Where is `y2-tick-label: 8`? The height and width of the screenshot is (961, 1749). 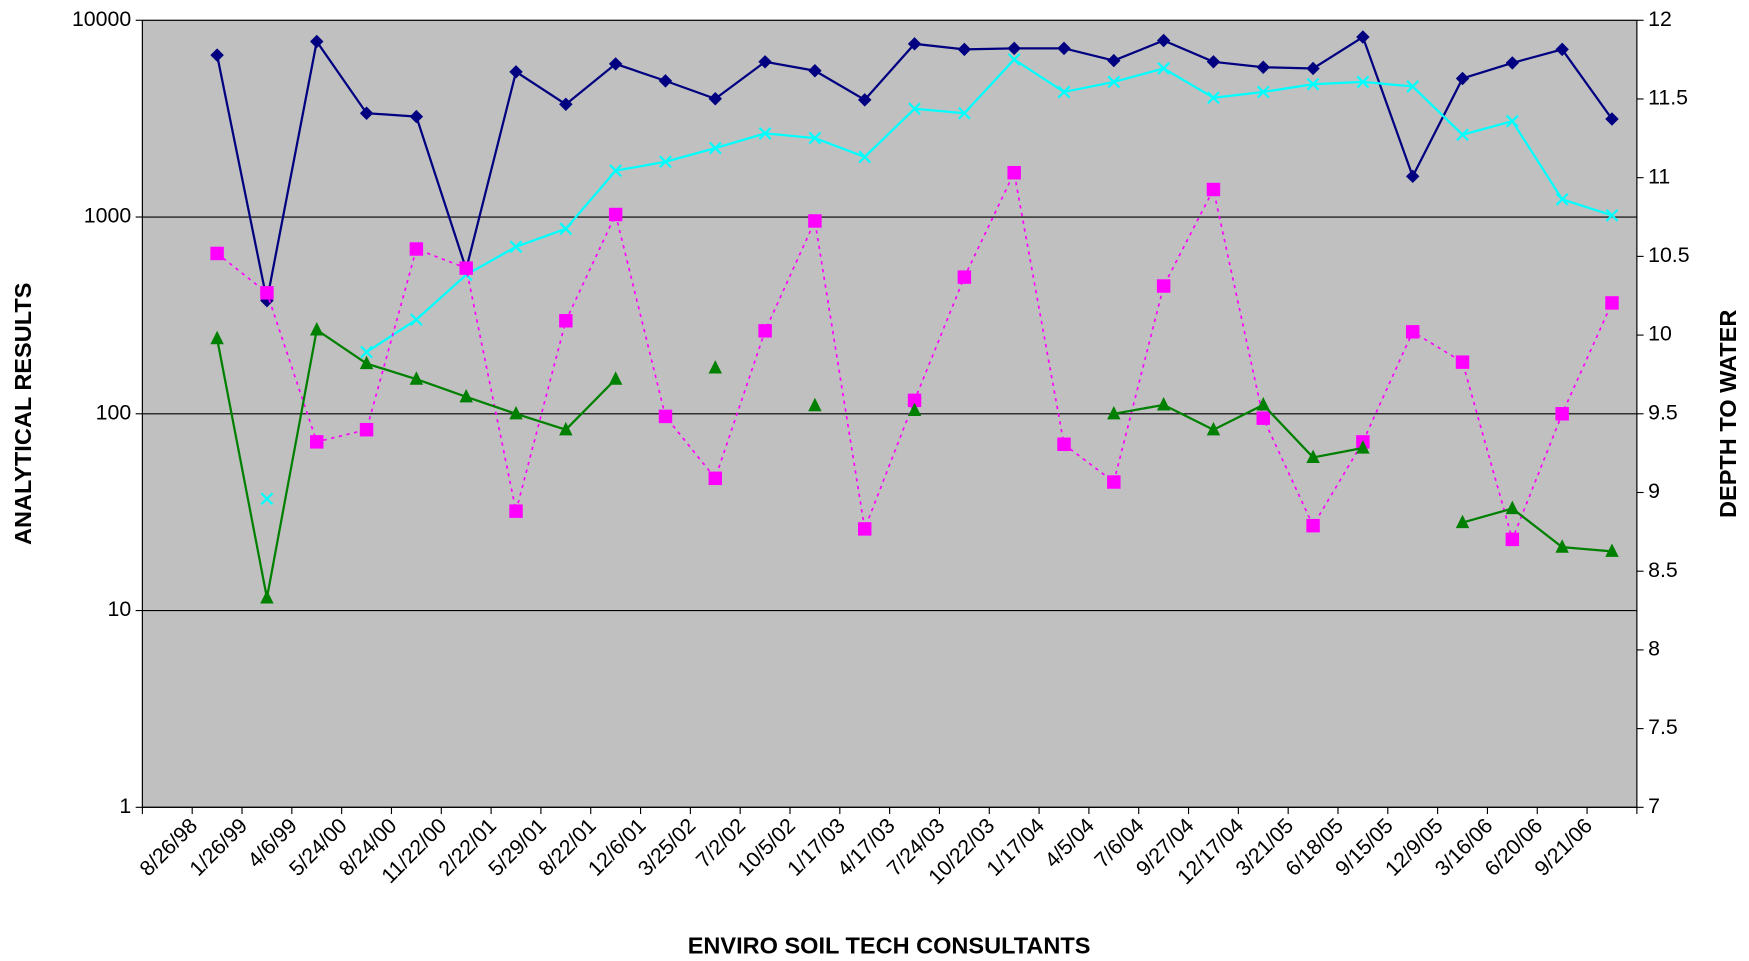
y2-tick-label: 8 is located at coordinates (1654, 649).